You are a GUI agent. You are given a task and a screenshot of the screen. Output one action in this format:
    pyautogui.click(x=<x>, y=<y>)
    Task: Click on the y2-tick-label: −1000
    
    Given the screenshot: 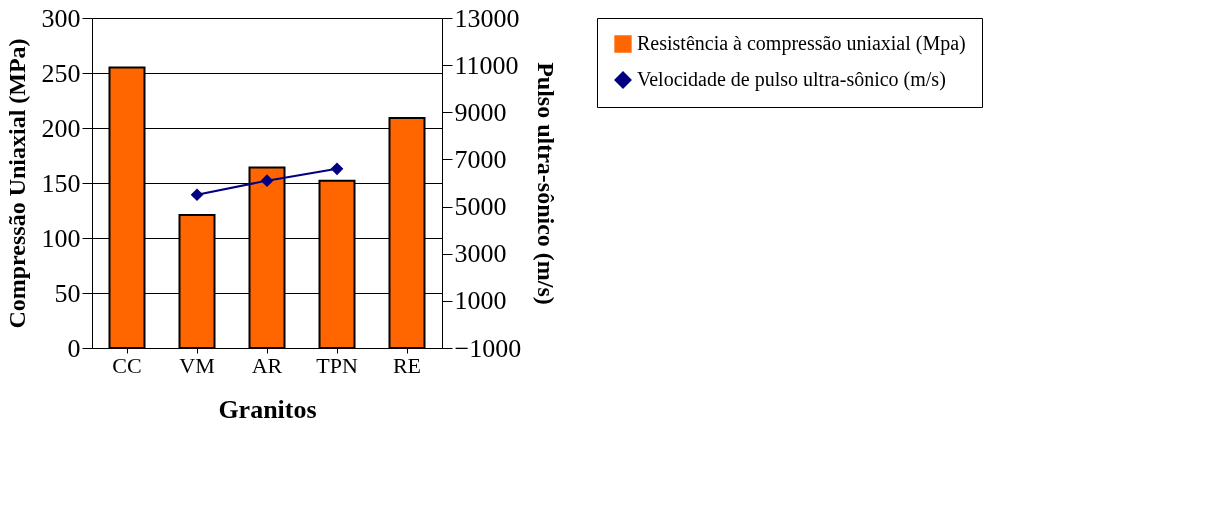 What is the action you would take?
    pyautogui.click(x=488, y=348)
    